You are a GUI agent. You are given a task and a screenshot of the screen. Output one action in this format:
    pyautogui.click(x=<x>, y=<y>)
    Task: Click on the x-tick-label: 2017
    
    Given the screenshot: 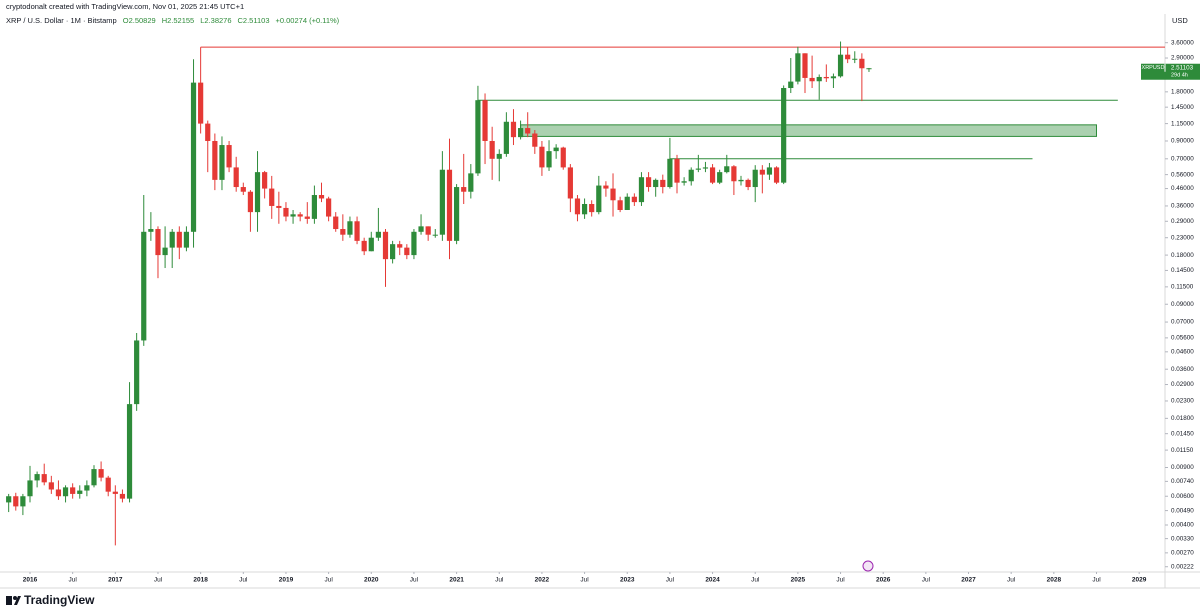 What is the action you would take?
    pyautogui.click(x=115, y=580)
    